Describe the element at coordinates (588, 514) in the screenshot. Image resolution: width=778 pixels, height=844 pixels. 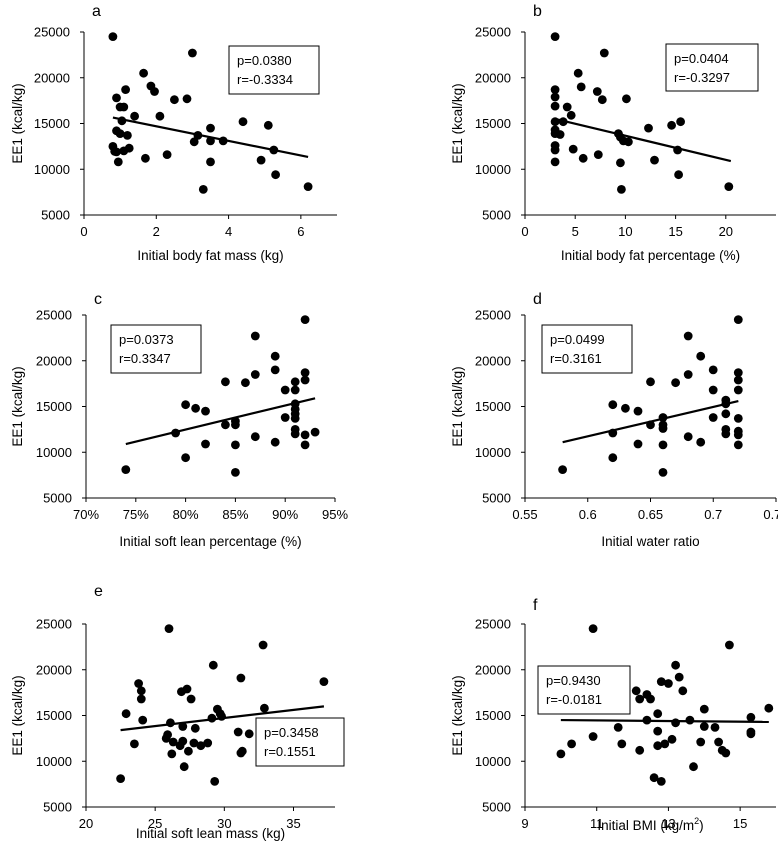
I see `x-tick-label: 0.6` at that location.